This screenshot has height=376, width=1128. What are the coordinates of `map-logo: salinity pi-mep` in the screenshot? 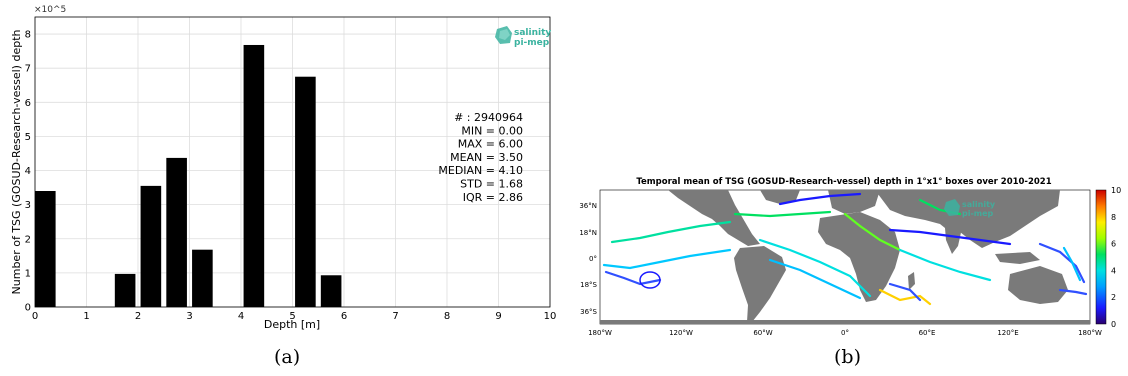 It's located at (970, 208).